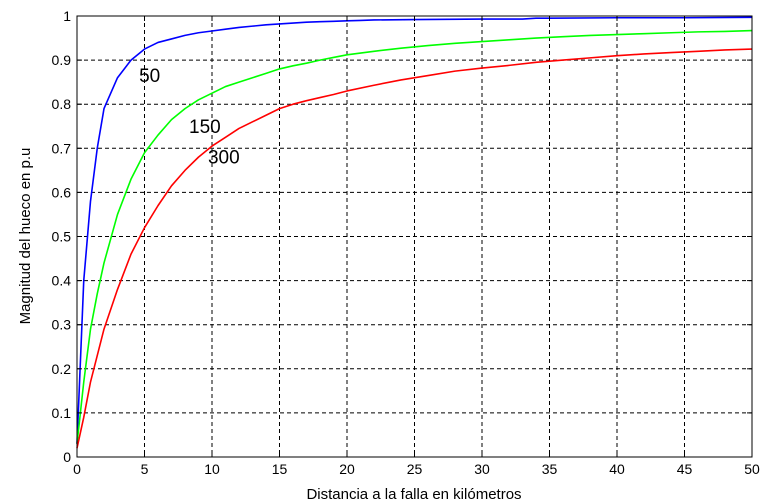 The height and width of the screenshot is (504, 765). Describe the element at coordinates (62, 104) in the screenshot. I see `y-tick-label: 0.8` at that location.